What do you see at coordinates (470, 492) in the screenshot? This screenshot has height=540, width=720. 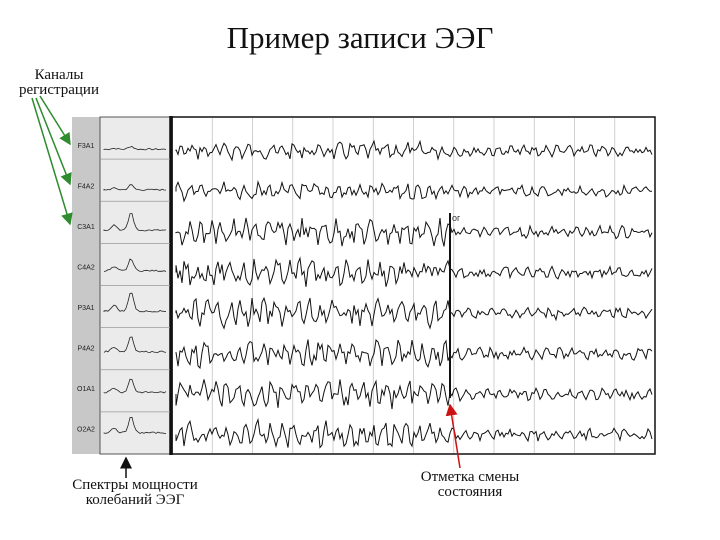 I see `state-mark-caption-line-2: состояния` at bounding box center [470, 492].